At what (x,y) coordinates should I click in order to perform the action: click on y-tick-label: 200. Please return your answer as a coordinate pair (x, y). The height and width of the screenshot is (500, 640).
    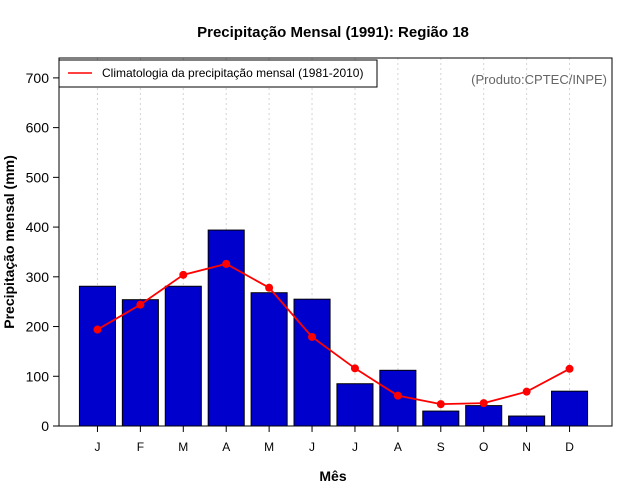
    Looking at the image, I should click on (38, 327).